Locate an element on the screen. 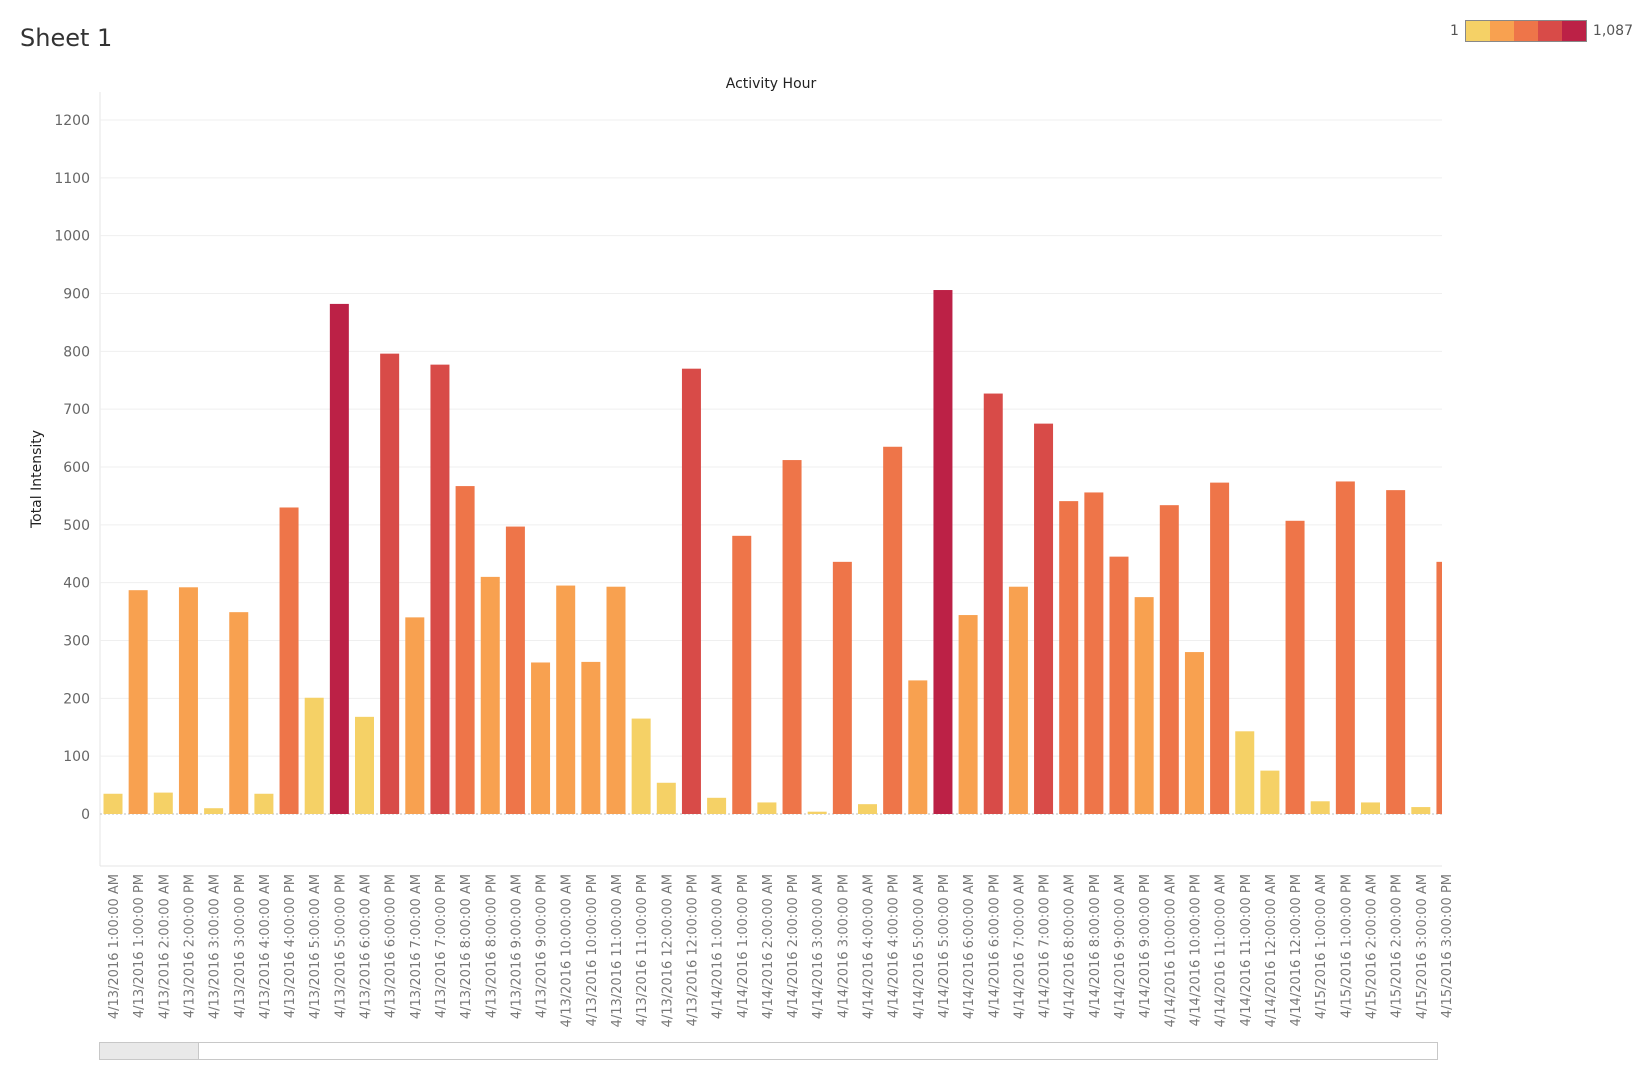 This screenshot has width=1649, height=1074. x-tick-label: 4/13/2016 11:00:00 PM is located at coordinates (642, 950).